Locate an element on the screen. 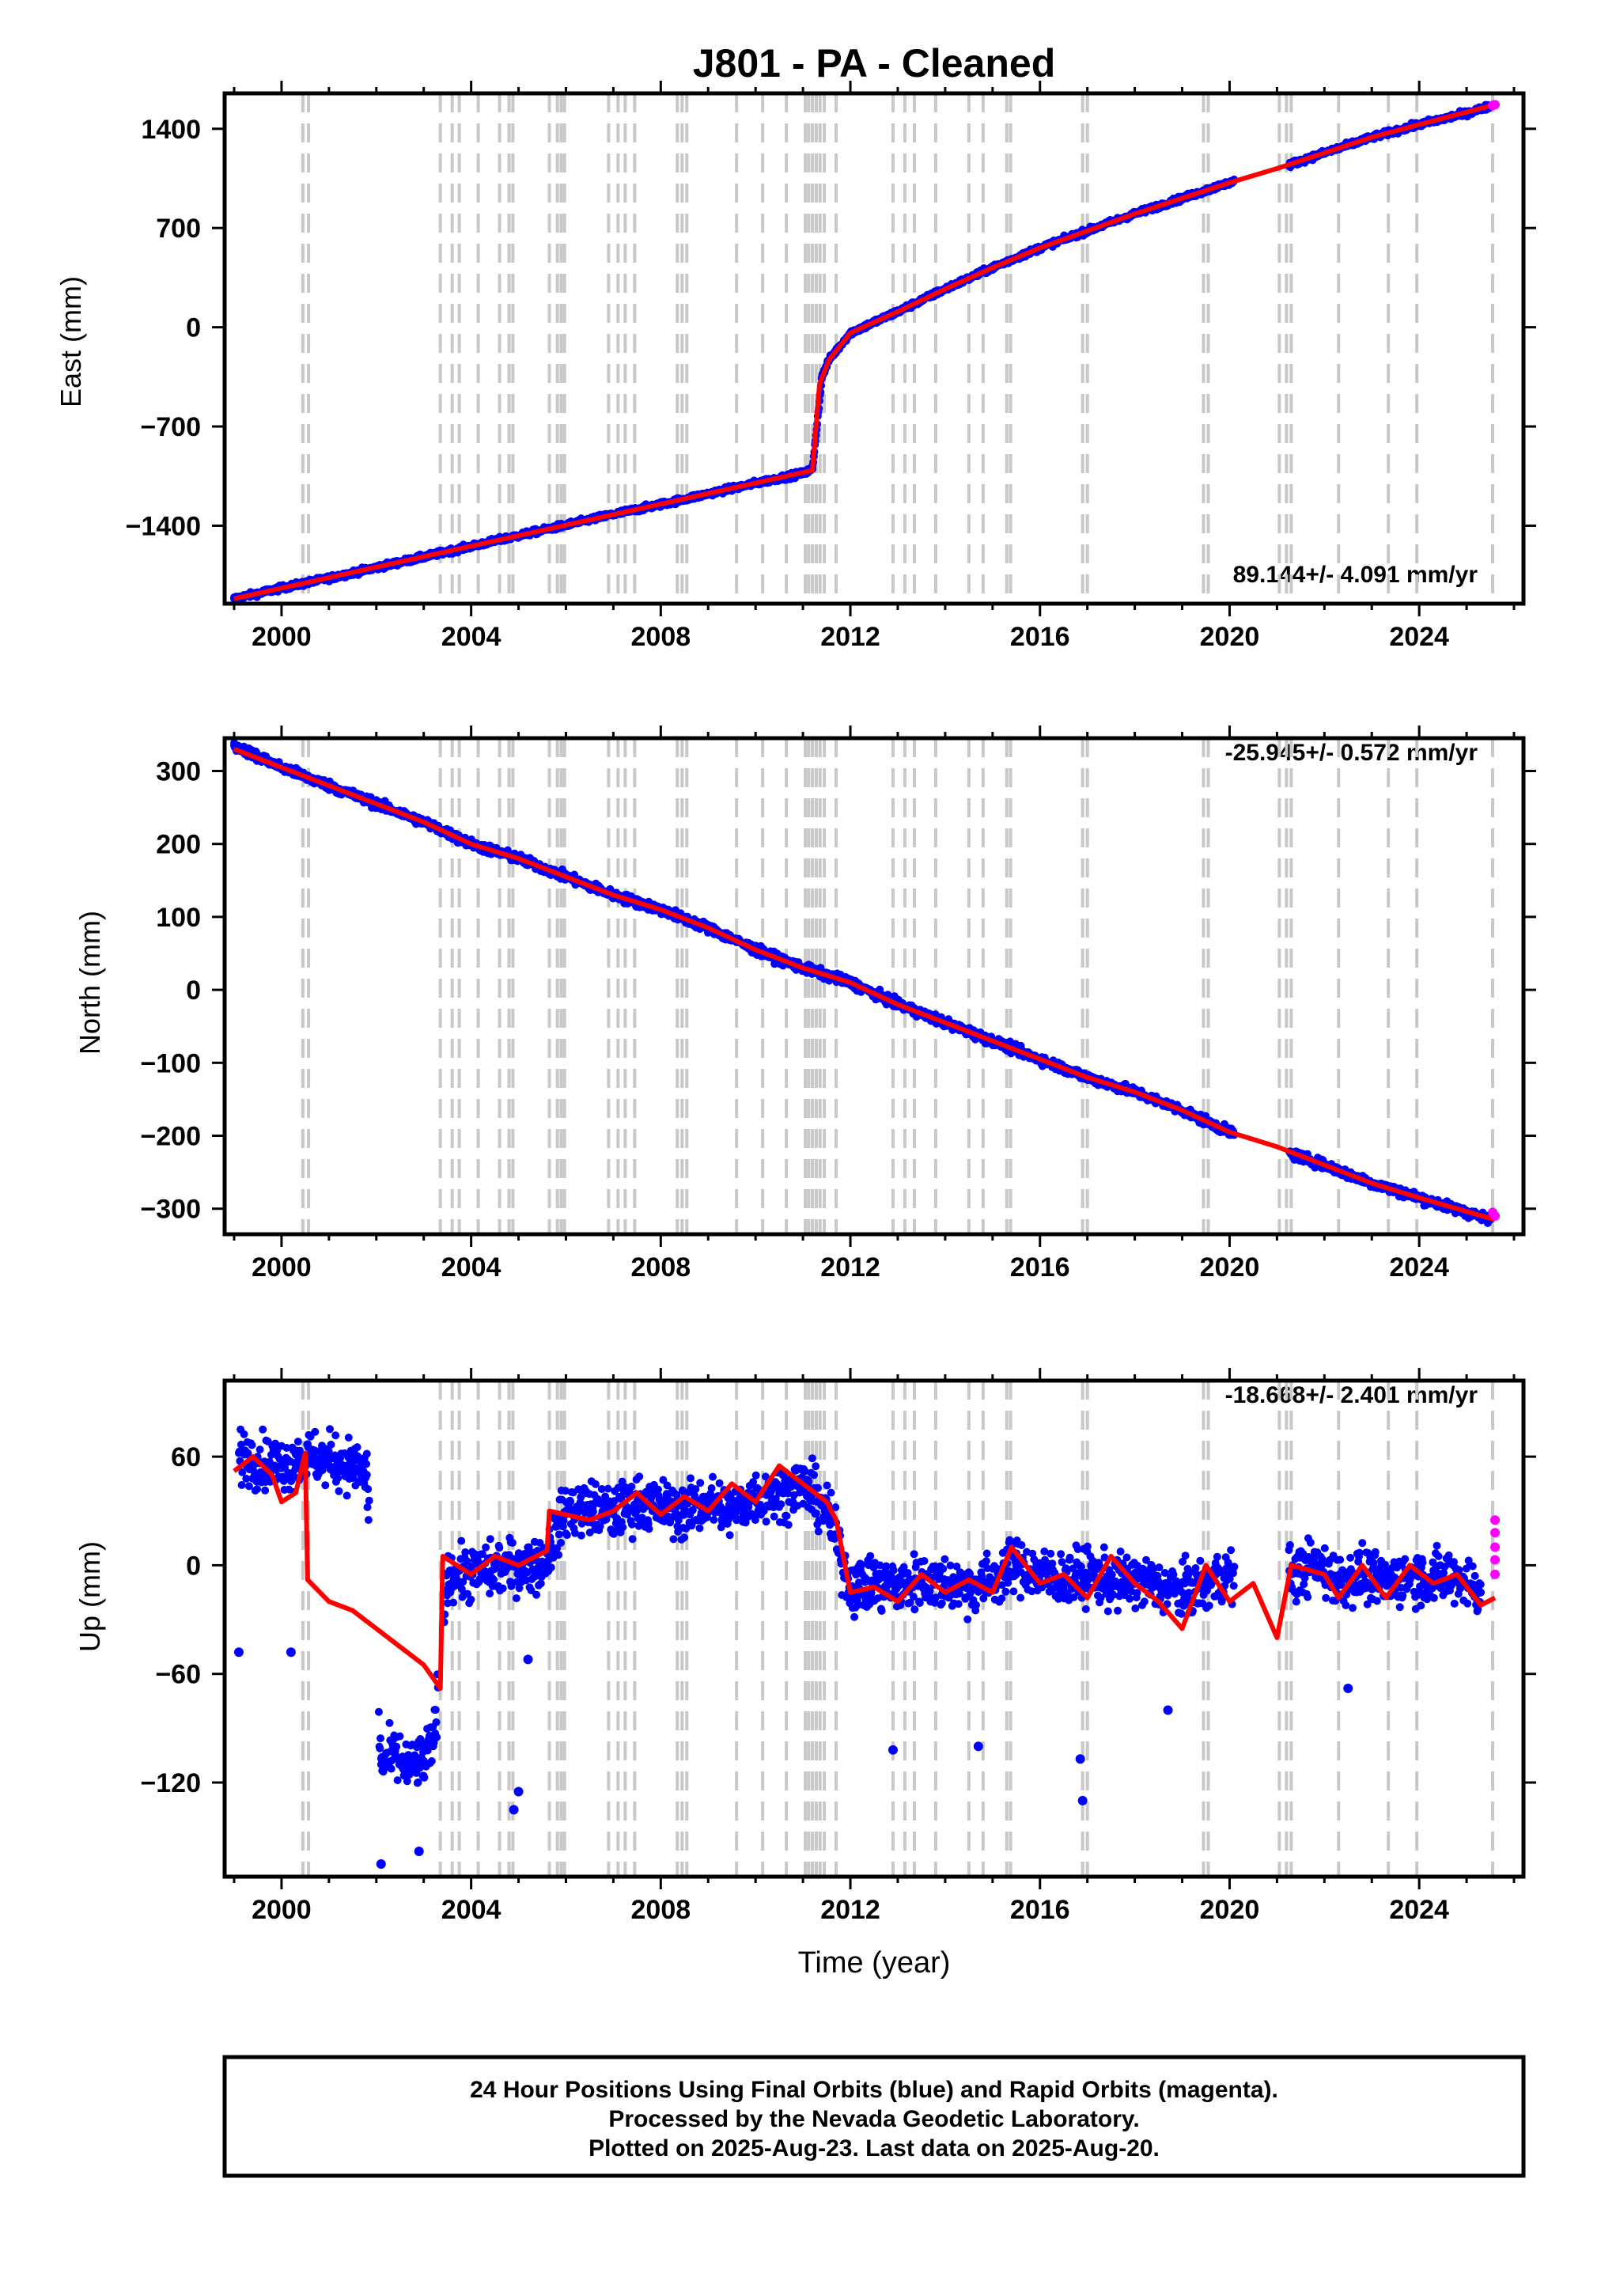 This screenshot has height=2296, width=1601. chart-title: J801 - PA - Cleaned is located at coordinates (875, 63).